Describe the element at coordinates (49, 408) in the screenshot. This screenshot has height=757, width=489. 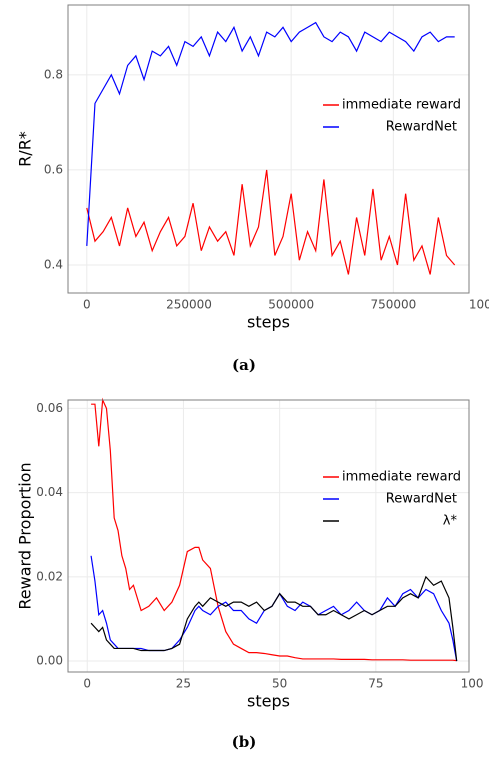
I see `y-tick-label: 0.06` at that location.